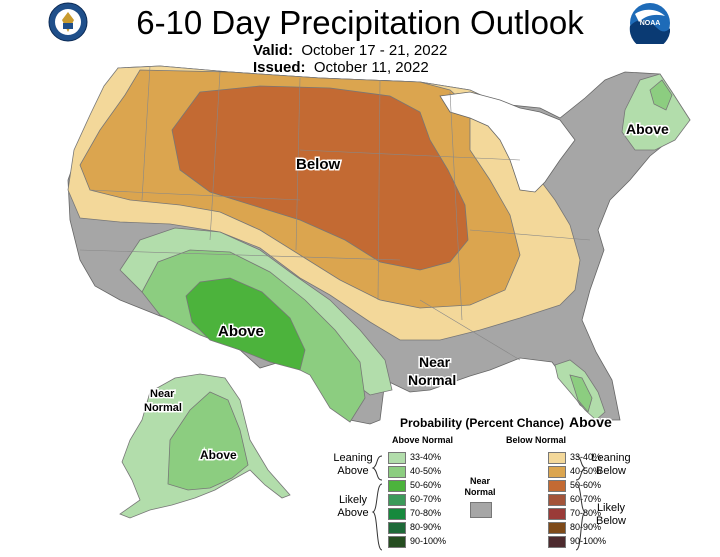 The height and width of the screenshot is (557, 720). What do you see at coordinates (586, 499) in the screenshot?
I see `below-swatch-label-3: 60-70%` at bounding box center [586, 499].